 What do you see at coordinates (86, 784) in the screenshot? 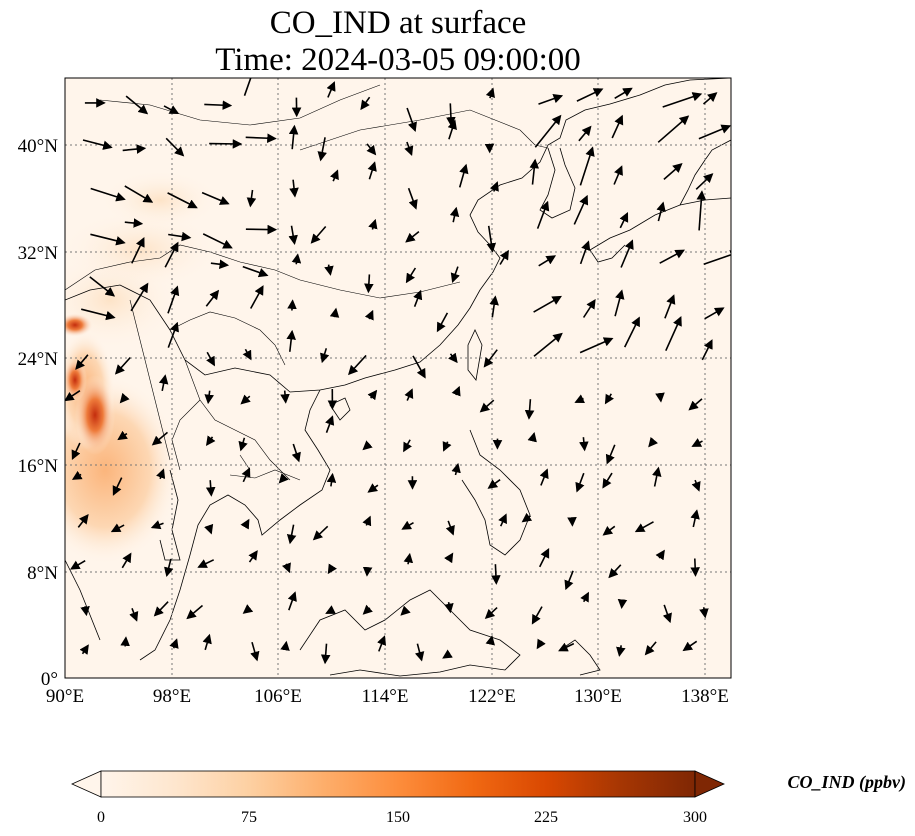
I see `colorbar-extend-min` at bounding box center [86, 784].